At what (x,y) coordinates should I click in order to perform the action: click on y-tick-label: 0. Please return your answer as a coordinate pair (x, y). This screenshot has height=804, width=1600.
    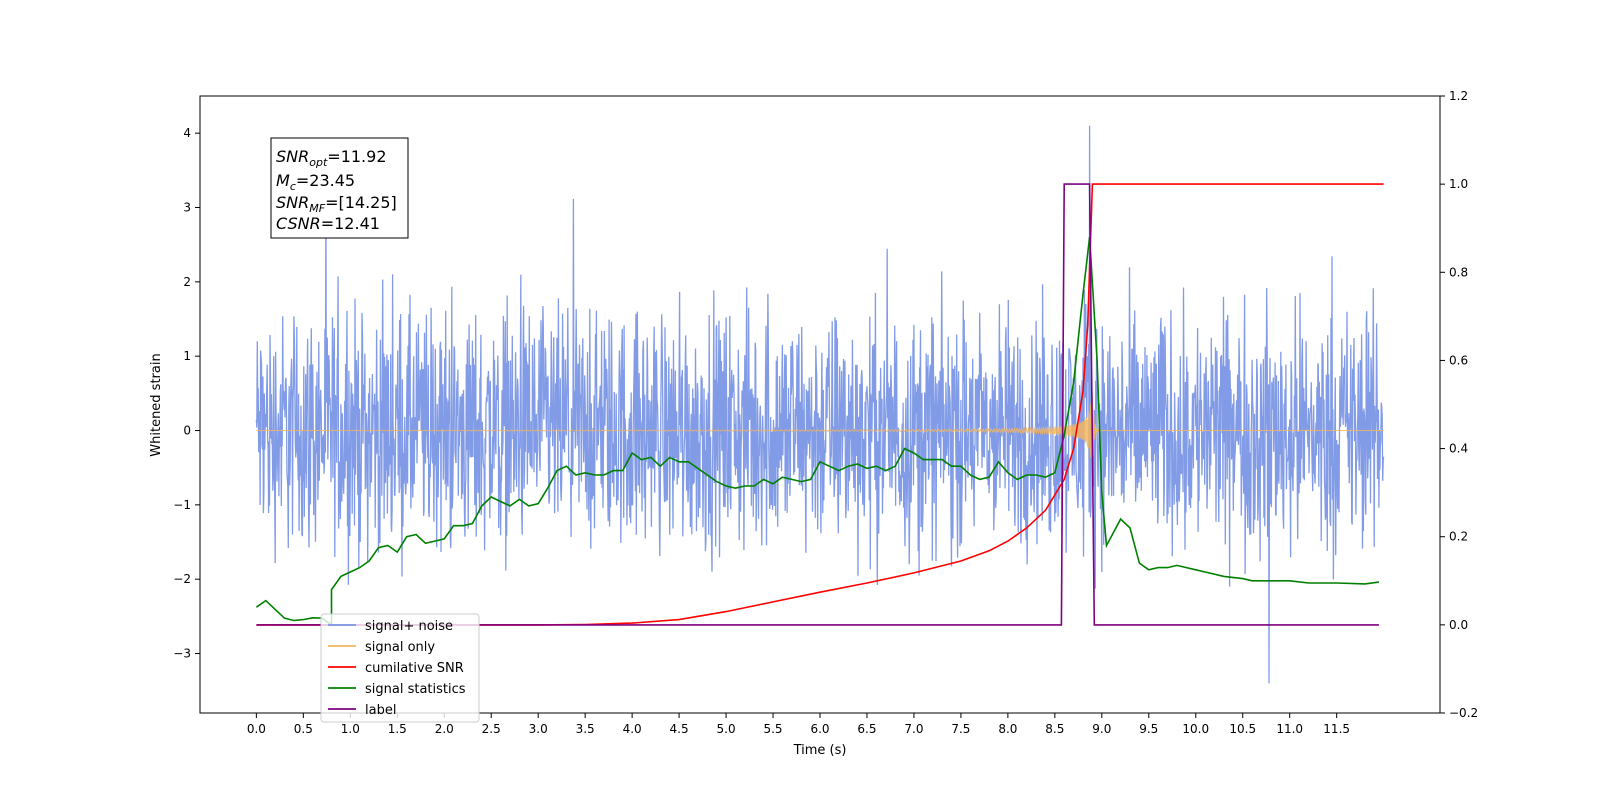
    Looking at the image, I should click on (187, 431).